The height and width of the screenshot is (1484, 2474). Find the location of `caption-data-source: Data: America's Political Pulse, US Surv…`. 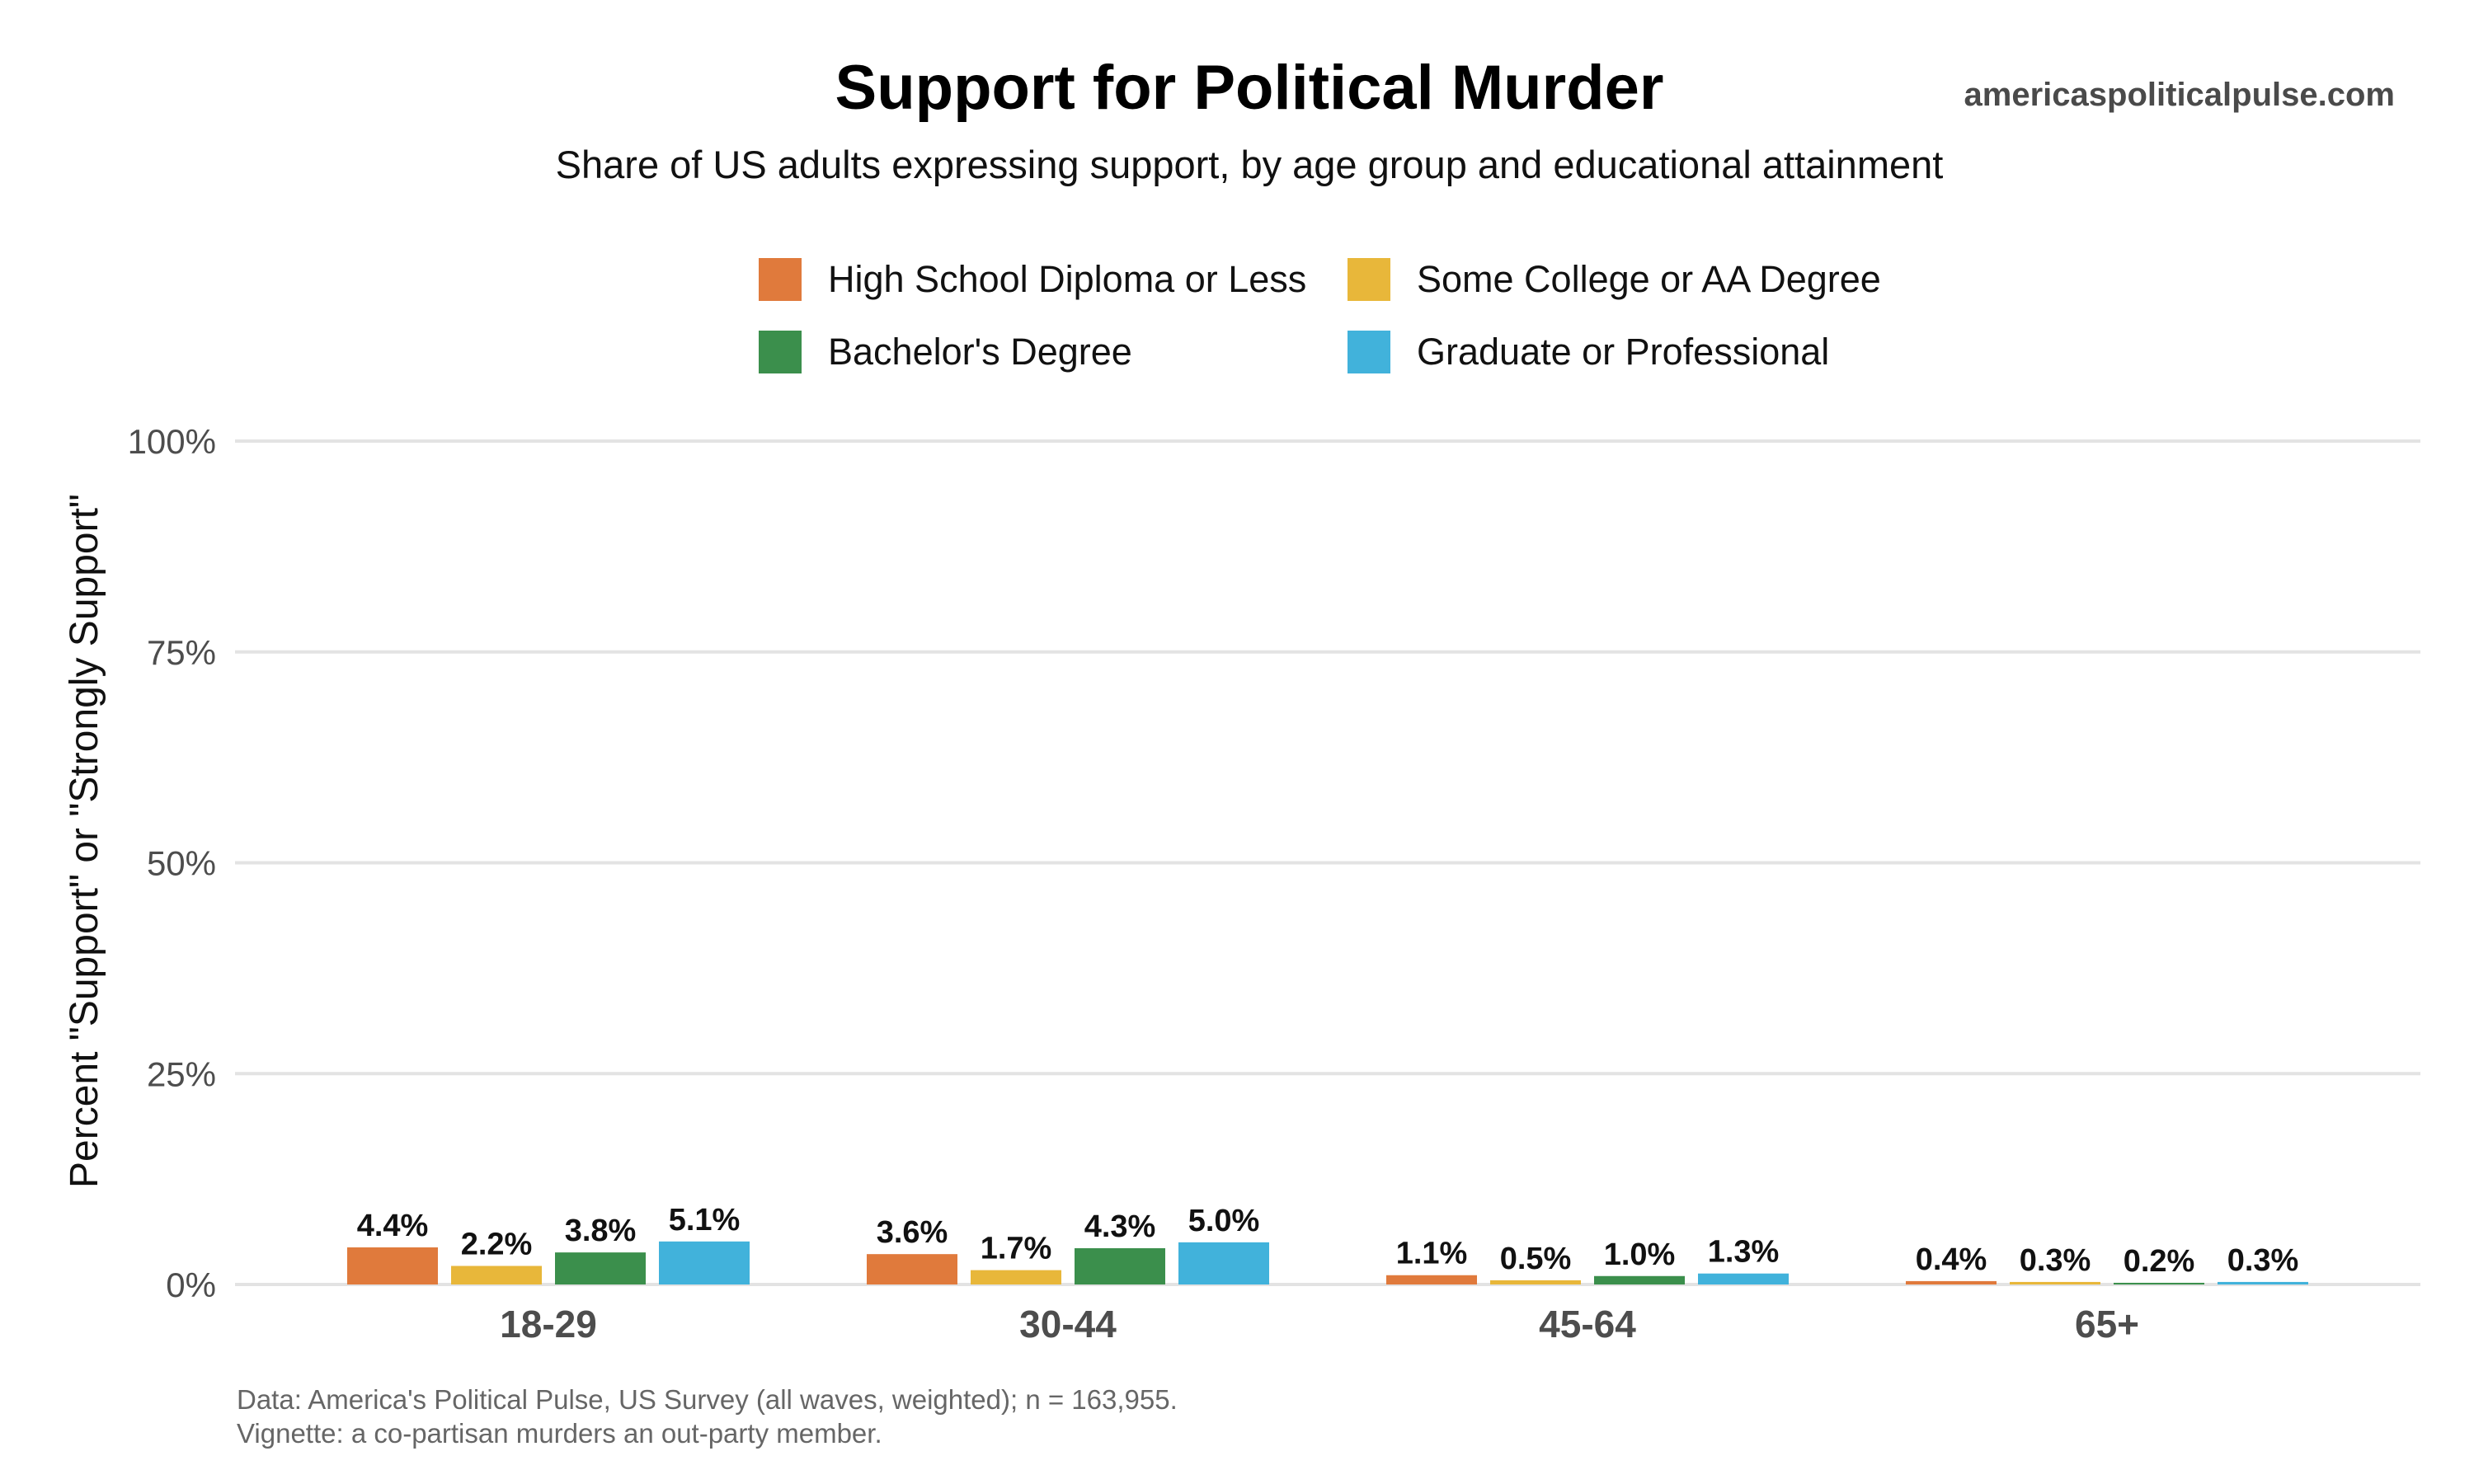

caption-data-source: Data: America's Political Pulse, US Surv… is located at coordinates (707, 1399).